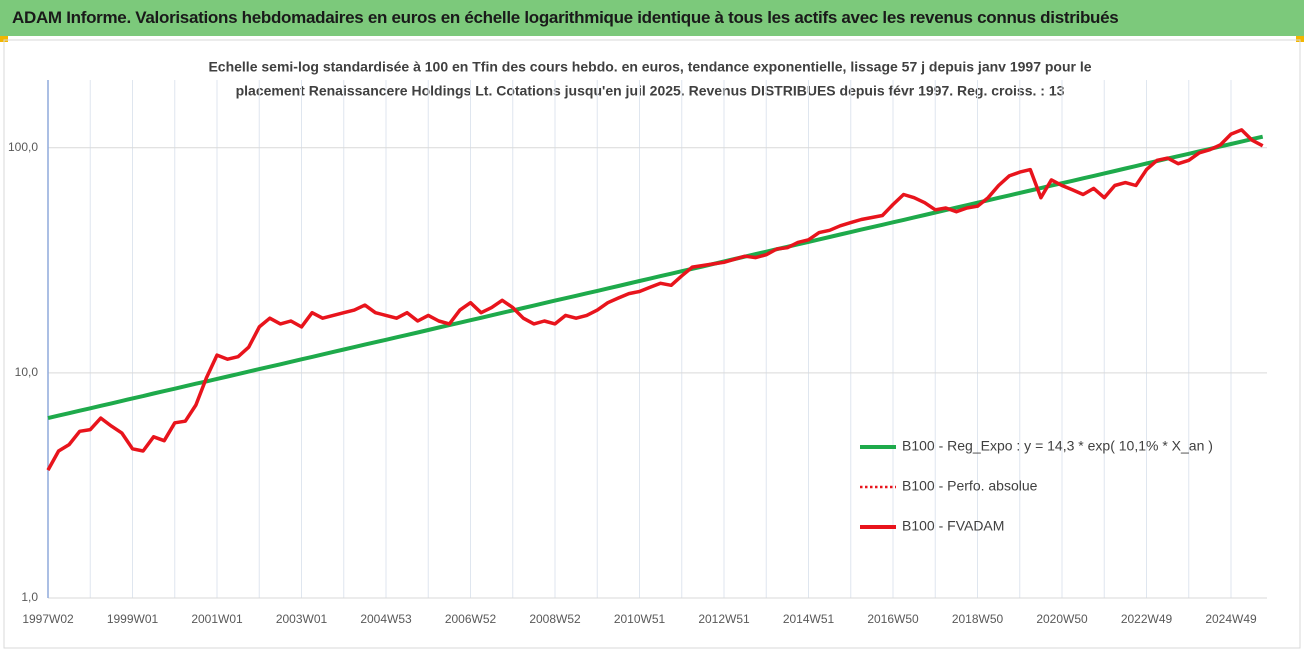  Describe the element at coordinates (970, 486) in the screenshot. I see `legend-label: B100 - Perfo. absolue` at that location.